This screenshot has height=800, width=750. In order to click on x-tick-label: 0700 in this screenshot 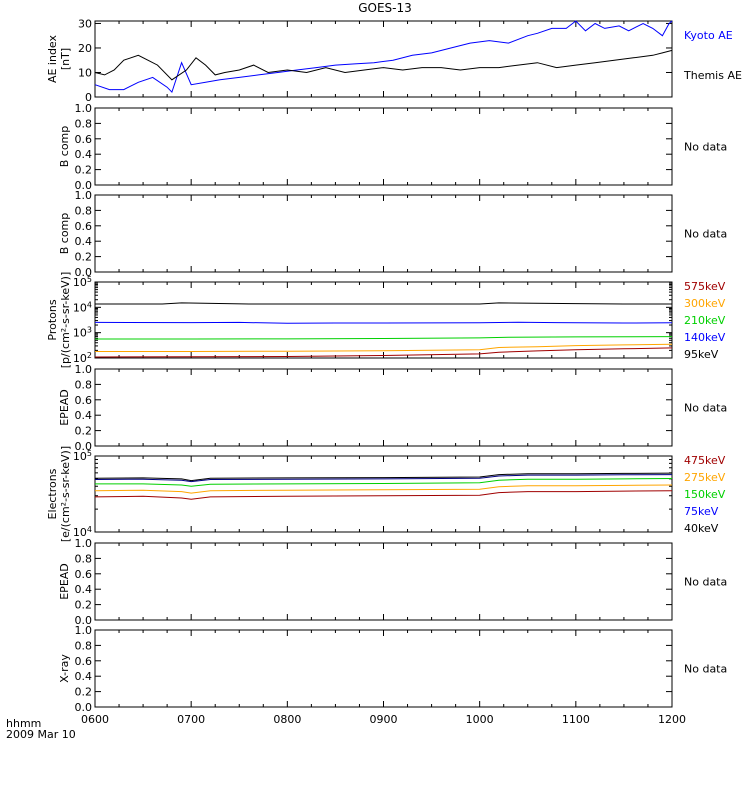, I will do `click(191, 719)`.